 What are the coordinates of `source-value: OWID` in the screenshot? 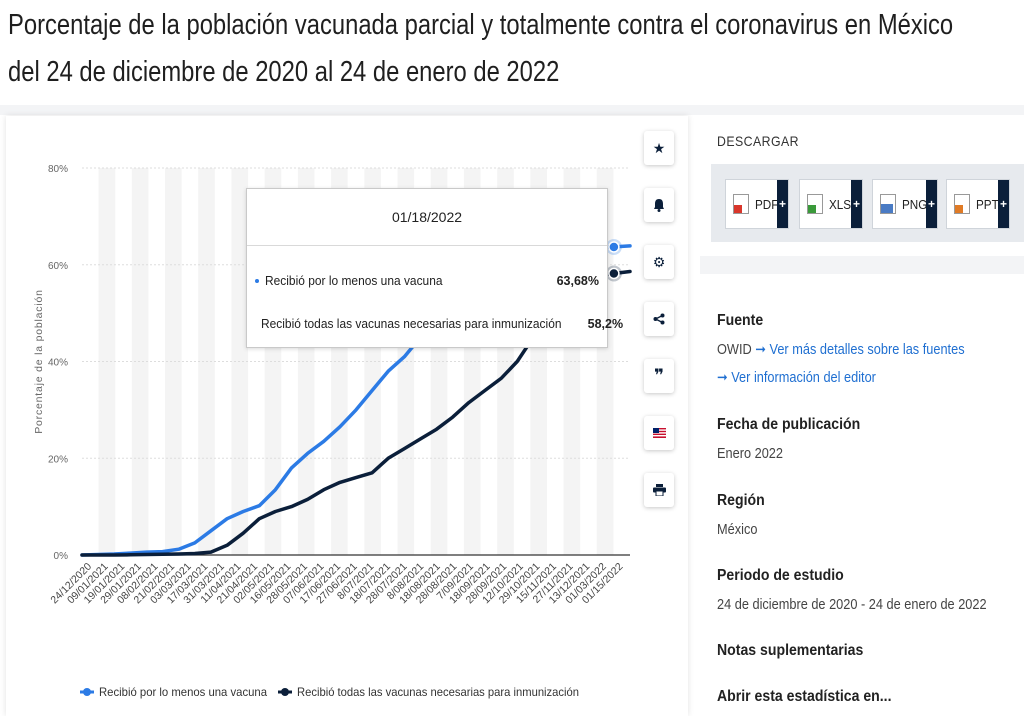 It's located at (734, 350).